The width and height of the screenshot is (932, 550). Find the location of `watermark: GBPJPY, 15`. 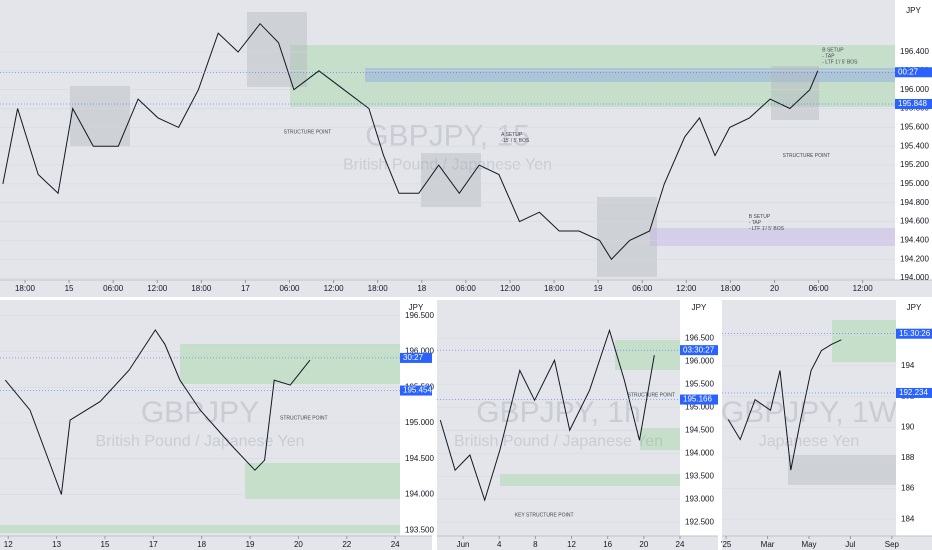

watermark: GBPJPY, 15 is located at coordinates (447, 135).